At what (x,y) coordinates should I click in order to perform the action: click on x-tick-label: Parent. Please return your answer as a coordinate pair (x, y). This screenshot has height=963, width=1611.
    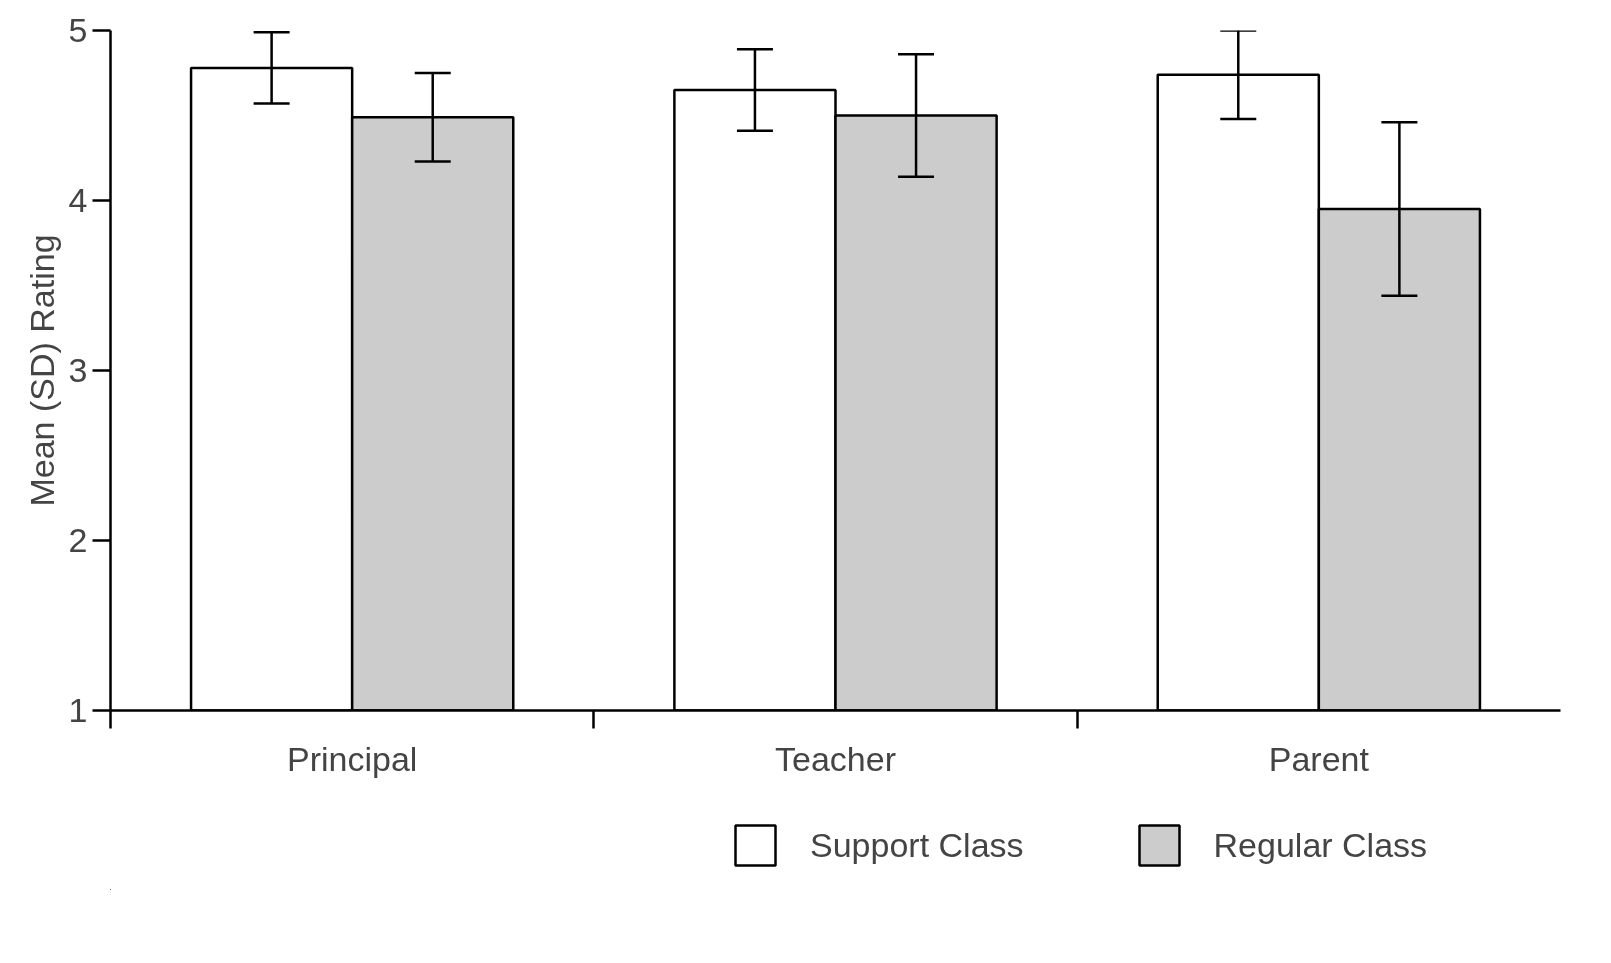
    Looking at the image, I should click on (1319, 758).